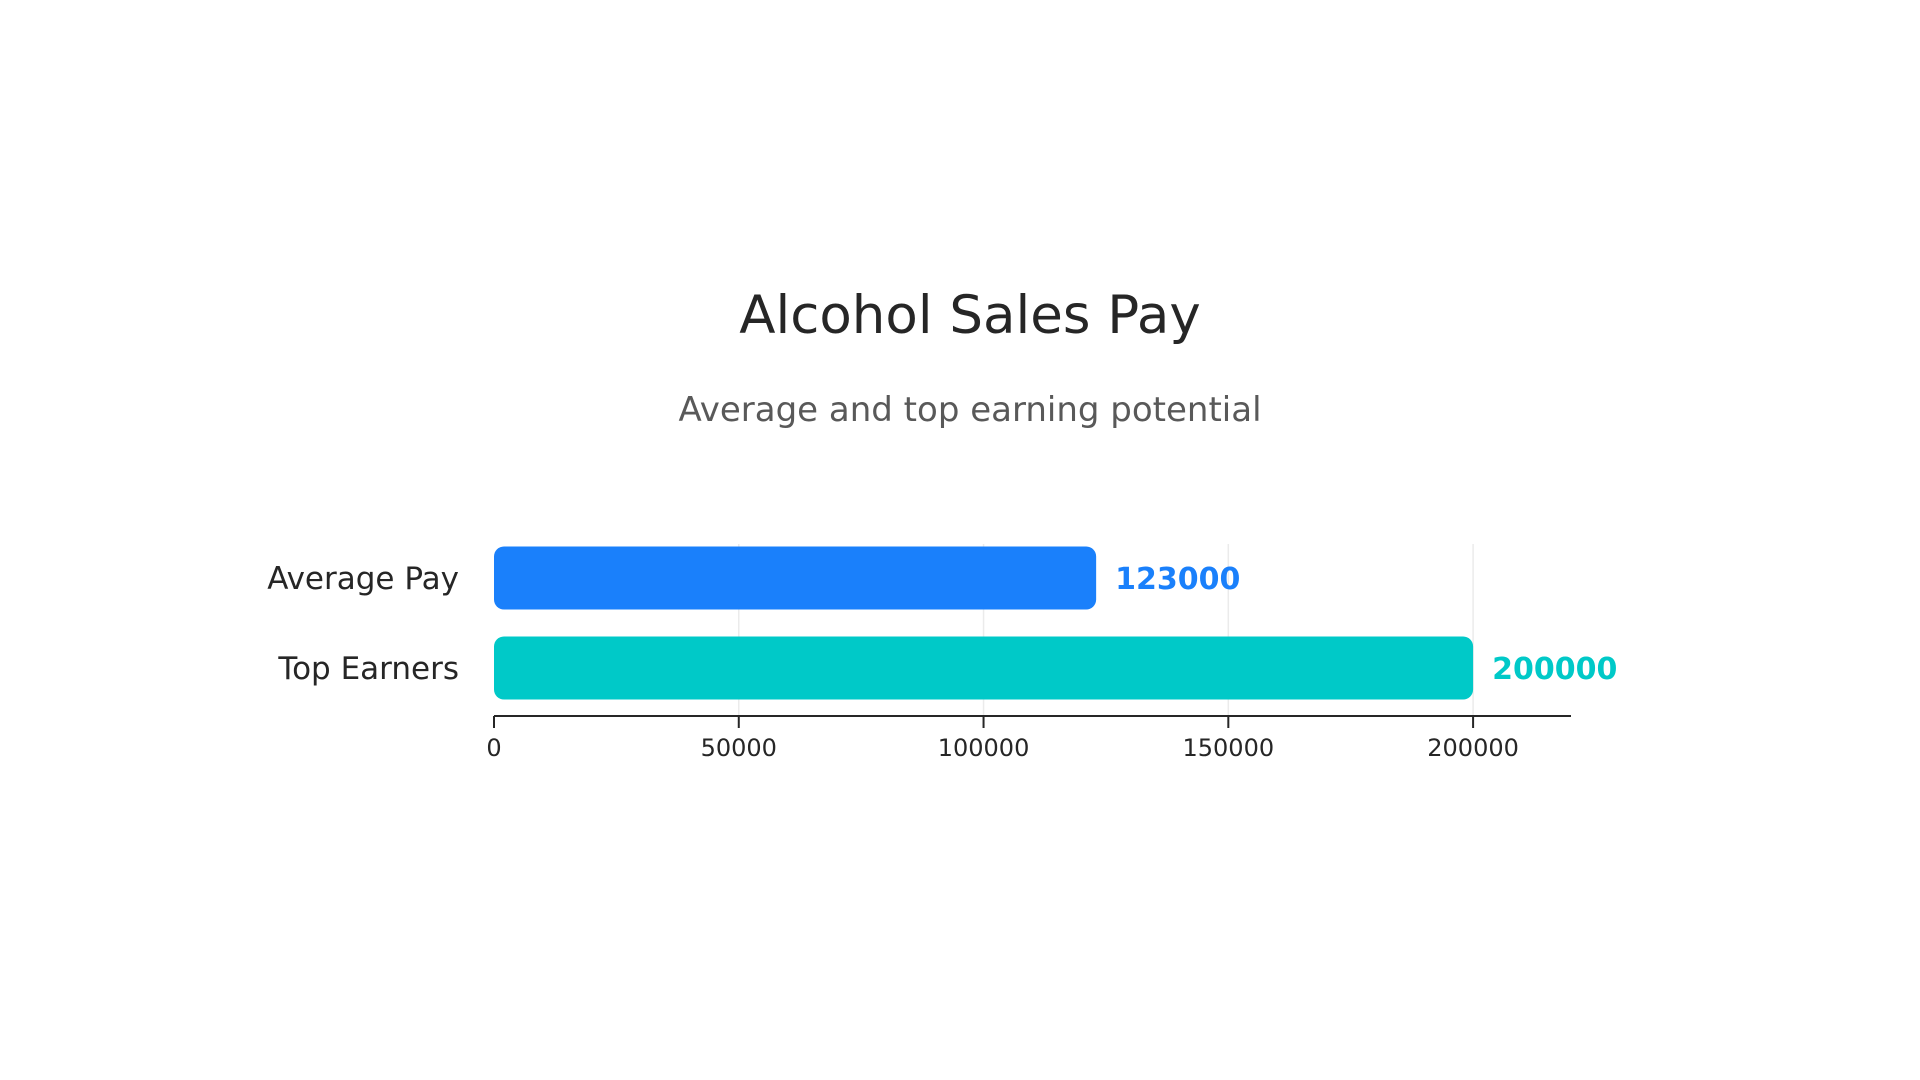 This screenshot has width=1920, height=1080. Describe the element at coordinates (969, 315) in the screenshot. I see `chart-title: Alcohol Sales Pay` at that location.